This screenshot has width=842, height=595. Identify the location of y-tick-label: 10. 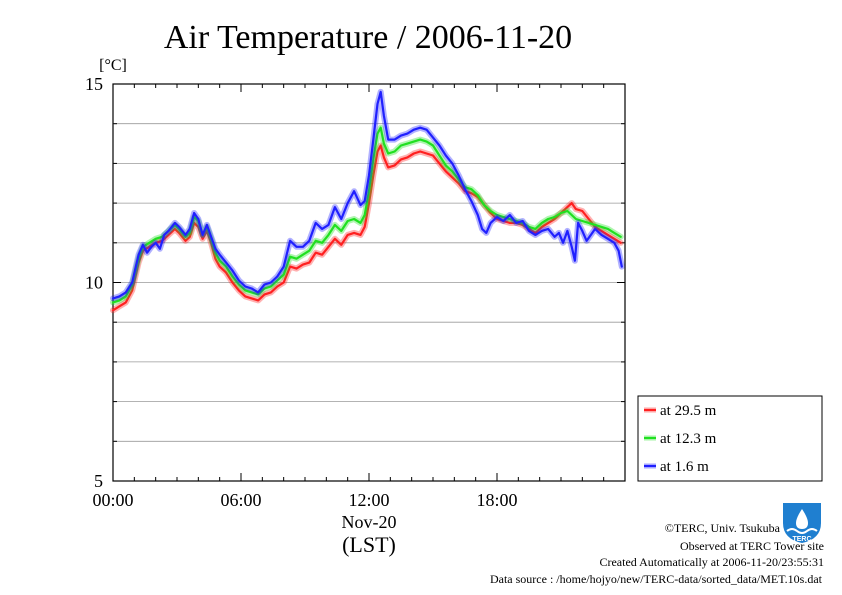
(94, 283).